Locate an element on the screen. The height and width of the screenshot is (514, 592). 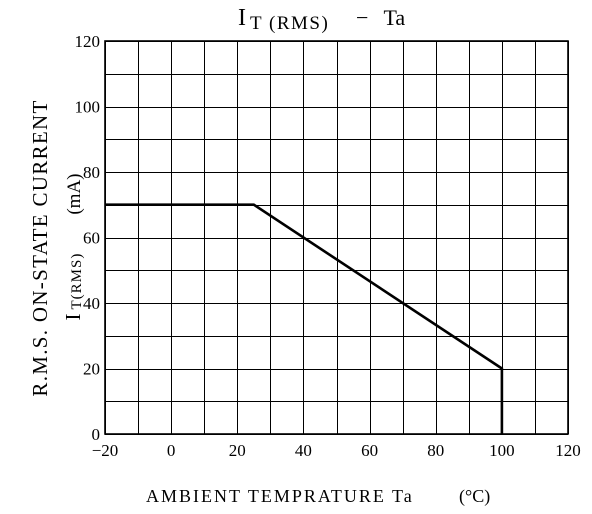
chart-title-main: I is located at coordinates (242, 18).